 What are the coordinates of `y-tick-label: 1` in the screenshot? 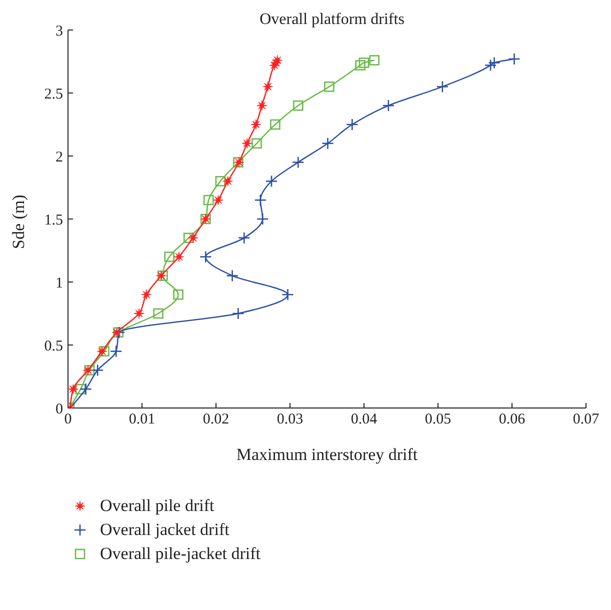 It's located at (59, 283).